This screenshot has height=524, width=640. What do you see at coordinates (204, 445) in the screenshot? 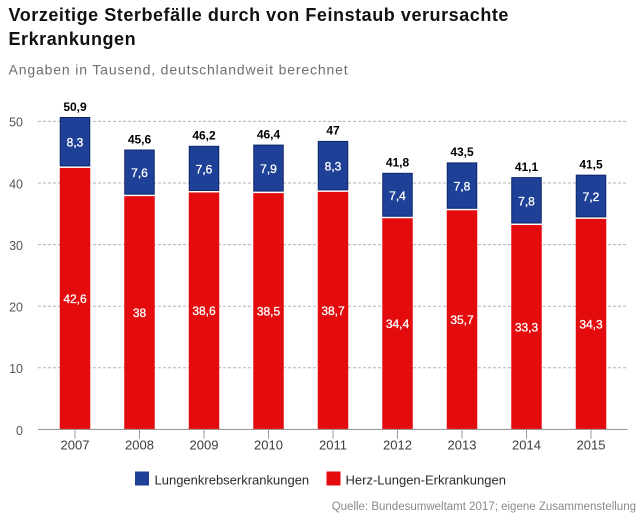
I see `svg-text: 2009` at bounding box center [204, 445].